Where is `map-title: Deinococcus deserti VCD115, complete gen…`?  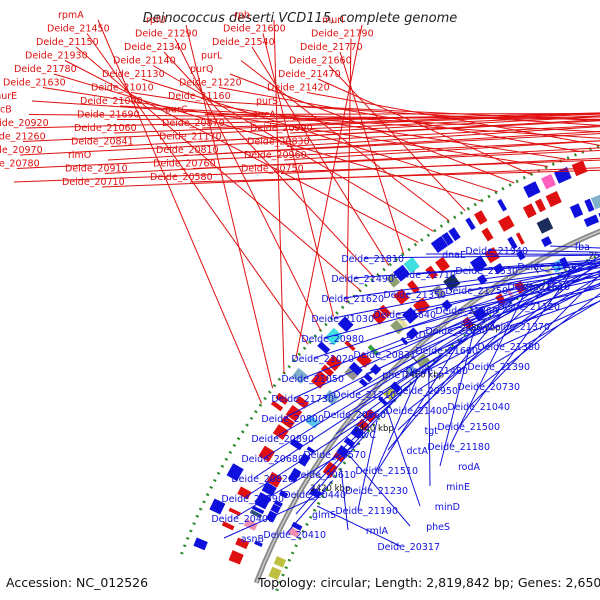 map-title: Deinococcus deserti VCD115, complete gen… is located at coordinates (300, 18).